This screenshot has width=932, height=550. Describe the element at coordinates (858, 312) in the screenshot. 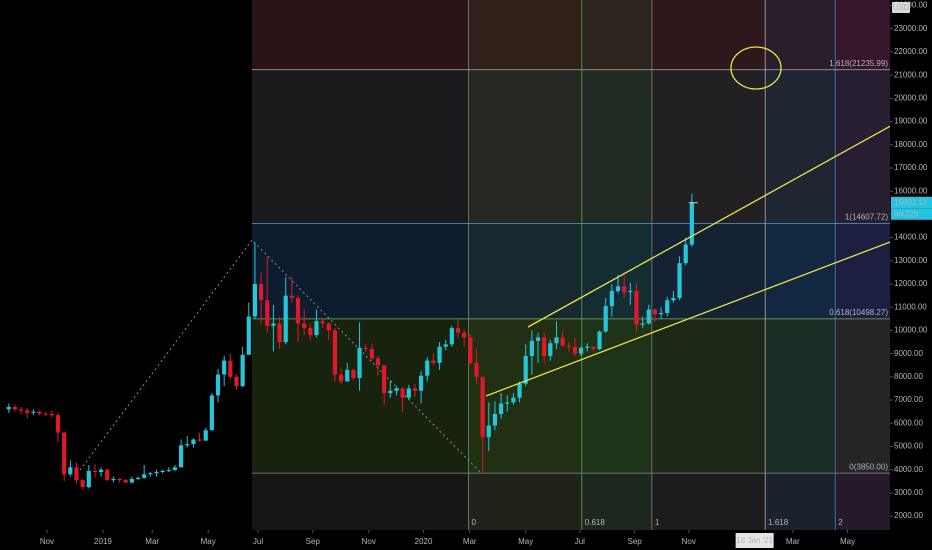

I see `price-fib-label: 0.618(10498.27)` at that location.